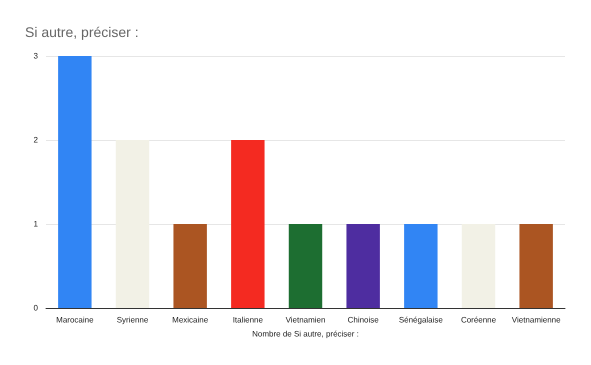 The height and width of the screenshot is (365, 591). I want to click on y-tick-label: 0, so click(36, 308).